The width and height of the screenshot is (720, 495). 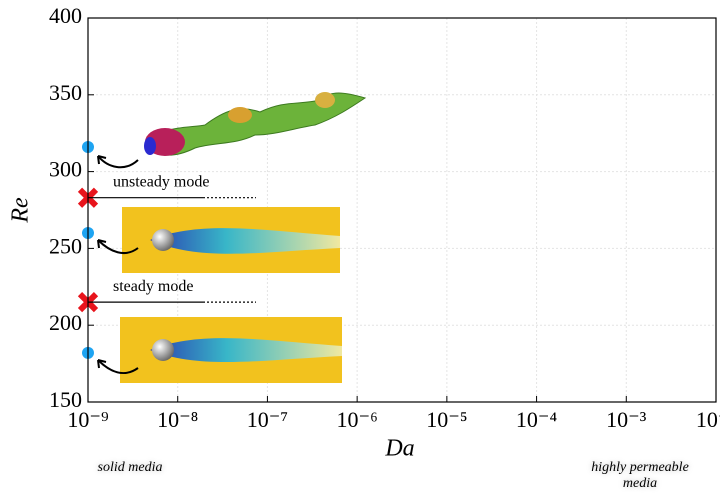 I want to click on y-tick-label: 200, so click(x=65, y=322).